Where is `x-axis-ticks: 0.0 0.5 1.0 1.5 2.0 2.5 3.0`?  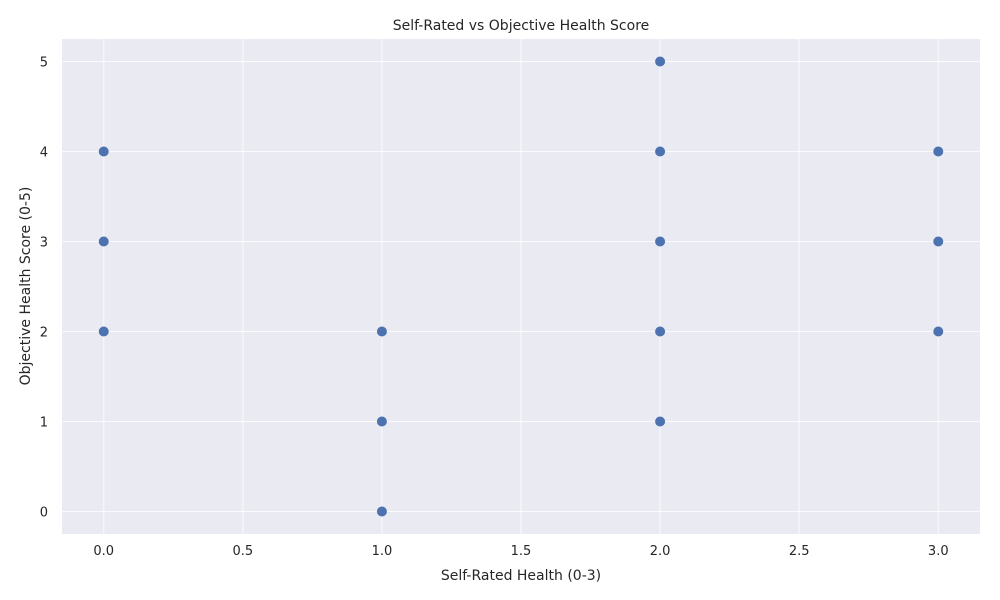 x-axis-ticks: 0.0 0.5 1.0 1.5 2.0 2.5 3.0 is located at coordinates (520, 551).